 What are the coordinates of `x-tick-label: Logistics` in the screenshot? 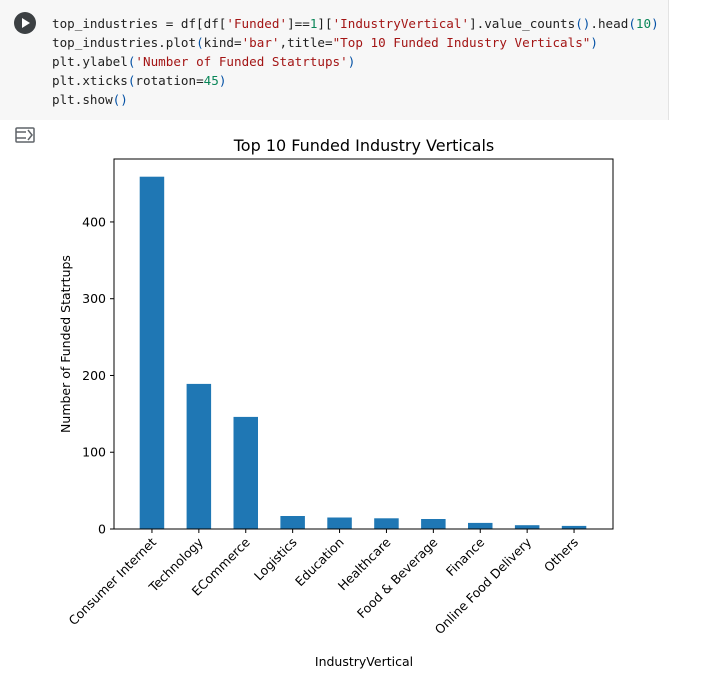 It's located at (275, 559).